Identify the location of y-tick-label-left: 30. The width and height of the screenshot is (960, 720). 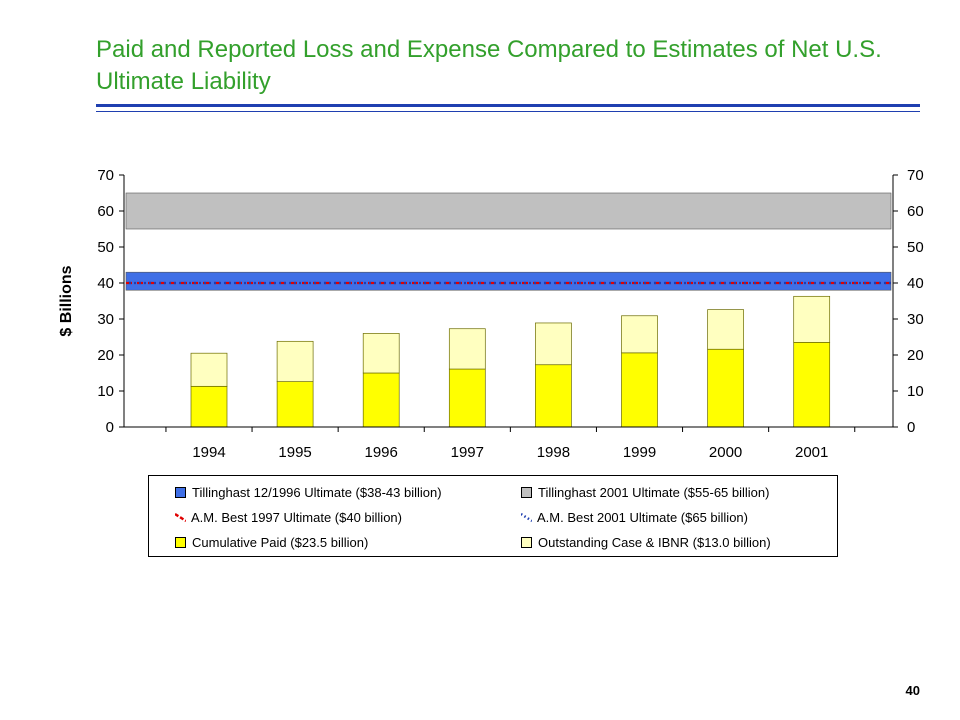
(105, 319).